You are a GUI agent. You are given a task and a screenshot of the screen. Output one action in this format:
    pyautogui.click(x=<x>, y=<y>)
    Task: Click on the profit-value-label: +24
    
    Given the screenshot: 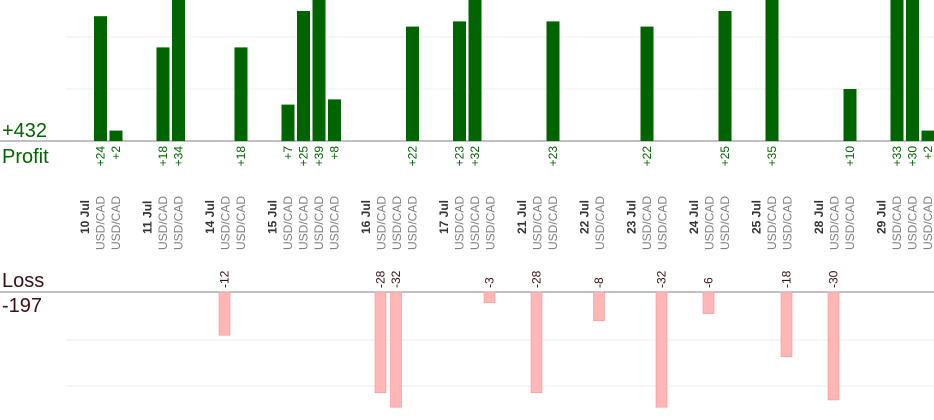 What is the action you would take?
    pyautogui.click(x=101, y=156)
    